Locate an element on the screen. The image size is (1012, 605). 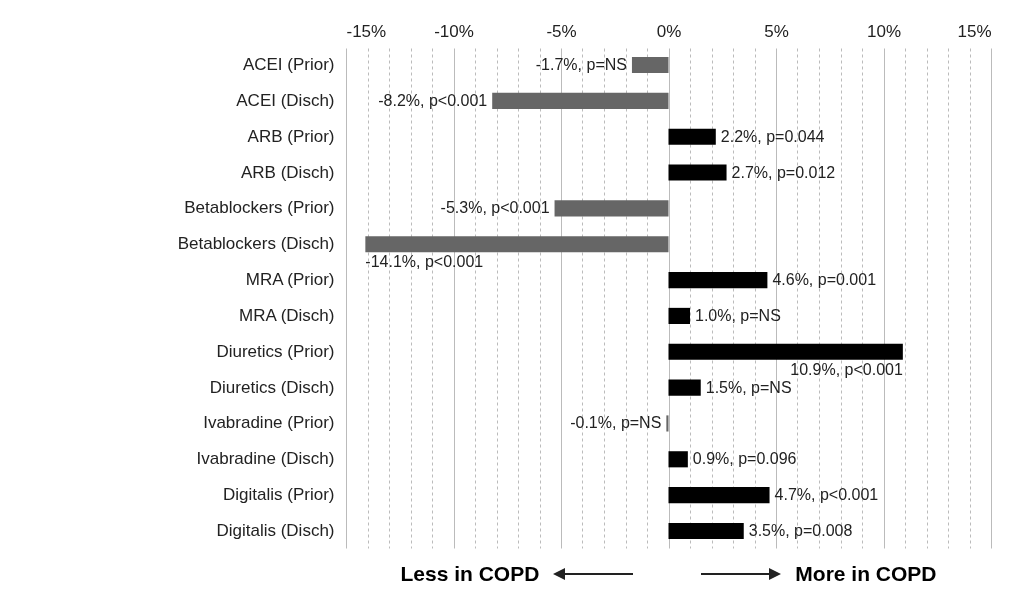
x-tick-label: -15% is located at coordinates (366, 31).